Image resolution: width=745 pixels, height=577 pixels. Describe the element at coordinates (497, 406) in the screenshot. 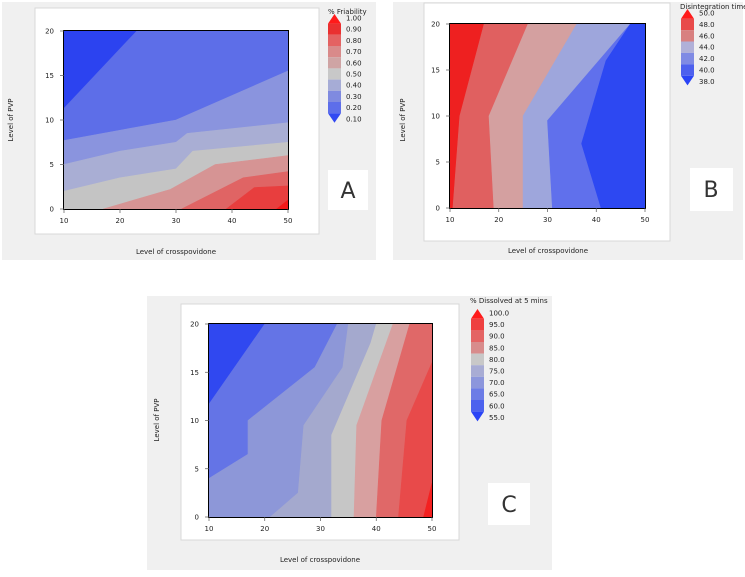

I see `panel-c-legend-label: 60.0` at that location.